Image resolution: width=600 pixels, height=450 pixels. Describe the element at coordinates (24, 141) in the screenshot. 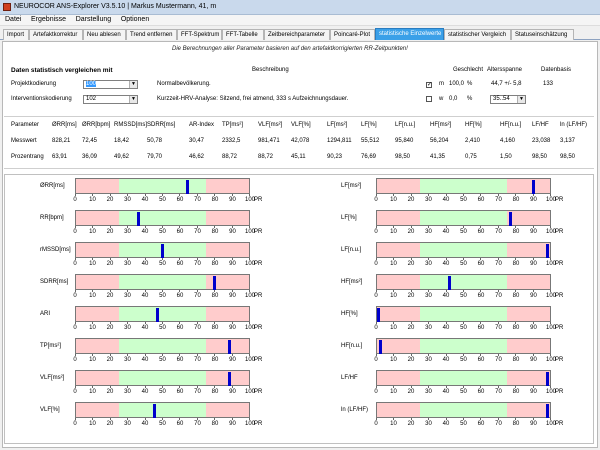

I see `table-cell: Messwert` at that location.